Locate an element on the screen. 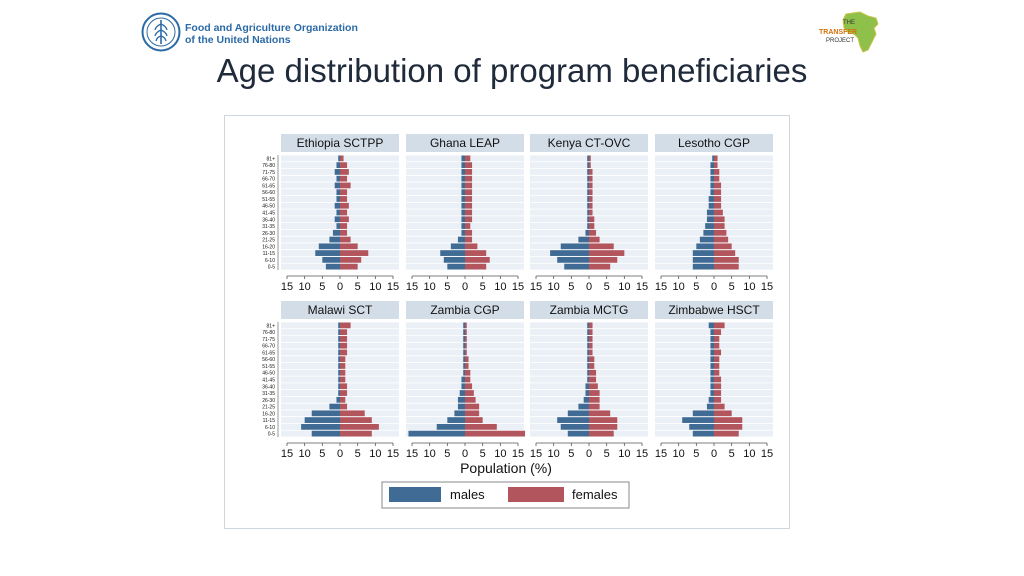 The height and width of the screenshot is (576, 1024). org-name-line1: Food and Agriculture Organization is located at coordinates (271, 28).